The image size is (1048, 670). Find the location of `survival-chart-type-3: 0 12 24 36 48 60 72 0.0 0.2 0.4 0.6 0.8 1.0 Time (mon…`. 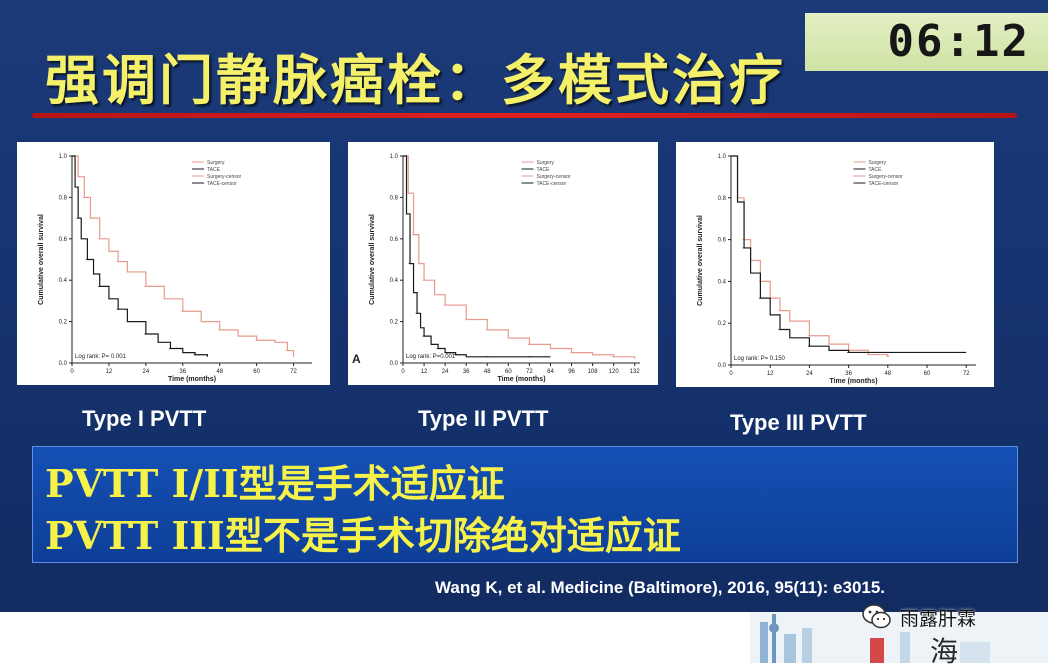

survival-chart-type-3: 0 12 24 36 48 60 72 0.0 0.2 0.4 0.6 0.8 1.0 Time (mon… is located at coordinates (836, 269).